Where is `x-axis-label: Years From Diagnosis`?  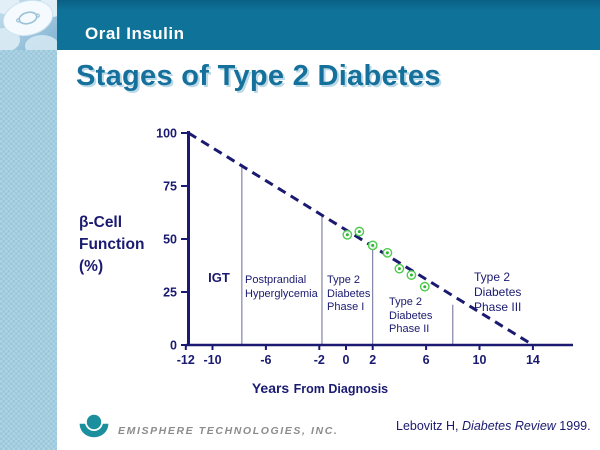
x-axis-label: Years From Diagnosis is located at coordinates (320, 389).